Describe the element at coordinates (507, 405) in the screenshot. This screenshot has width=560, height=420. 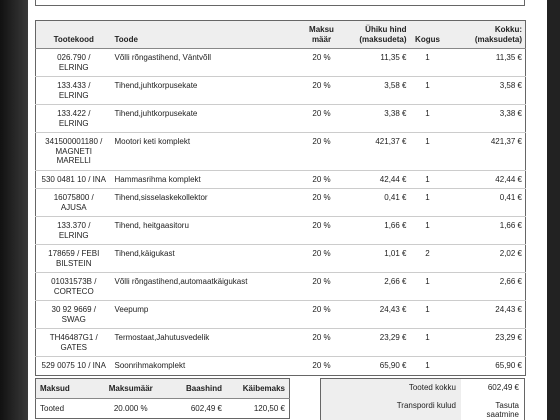
I see `text-line: Tasuta` at that location.